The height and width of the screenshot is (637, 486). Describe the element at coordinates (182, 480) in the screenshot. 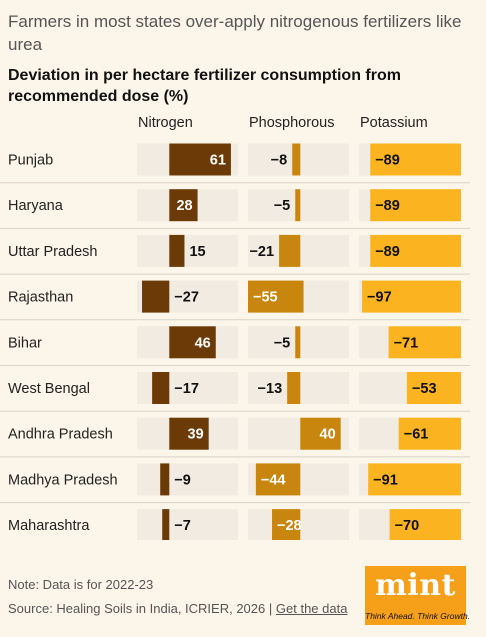

I see `value-label-nitrogen-madhya-pradesh: −9` at that location.